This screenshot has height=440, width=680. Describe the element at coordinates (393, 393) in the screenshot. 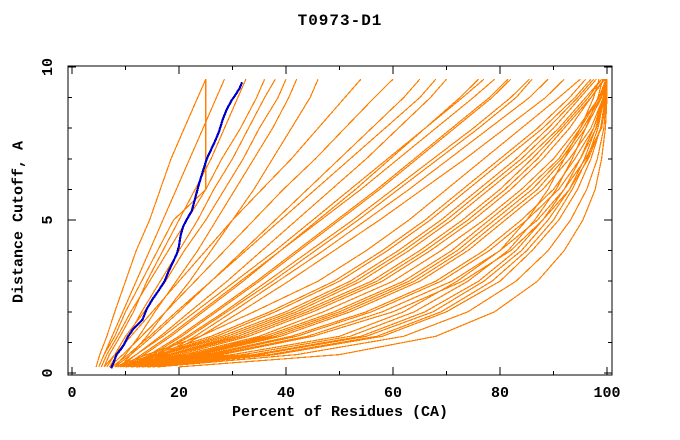

I see `x-tick-label: 60` at that location.